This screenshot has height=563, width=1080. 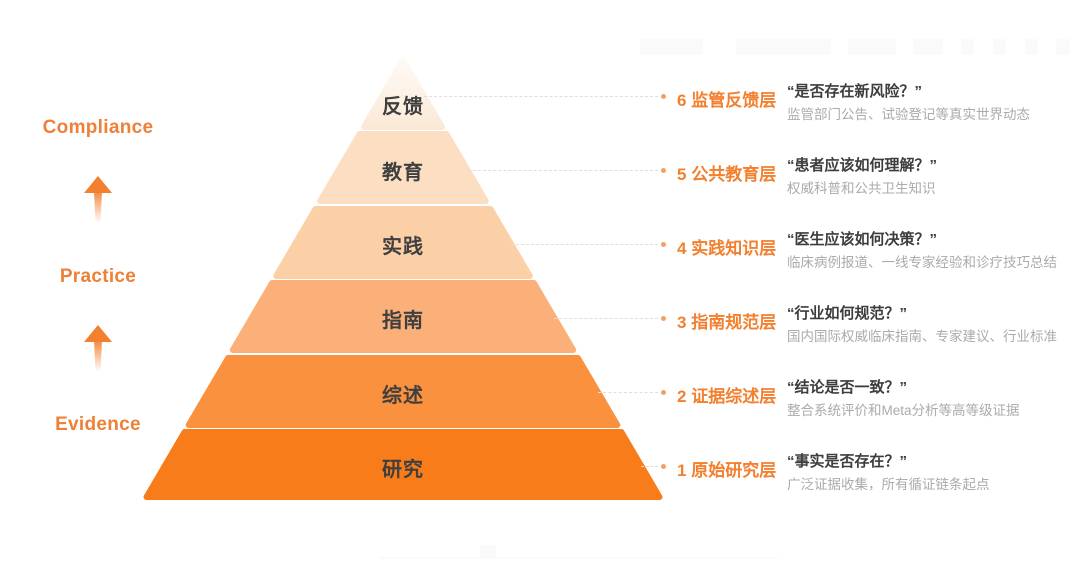 What do you see at coordinates (903, 399) in the screenshot?
I see `layer-text-block: “结论是否一致？” 整合系统评价和Meta分析等高等级证据` at bounding box center [903, 399].